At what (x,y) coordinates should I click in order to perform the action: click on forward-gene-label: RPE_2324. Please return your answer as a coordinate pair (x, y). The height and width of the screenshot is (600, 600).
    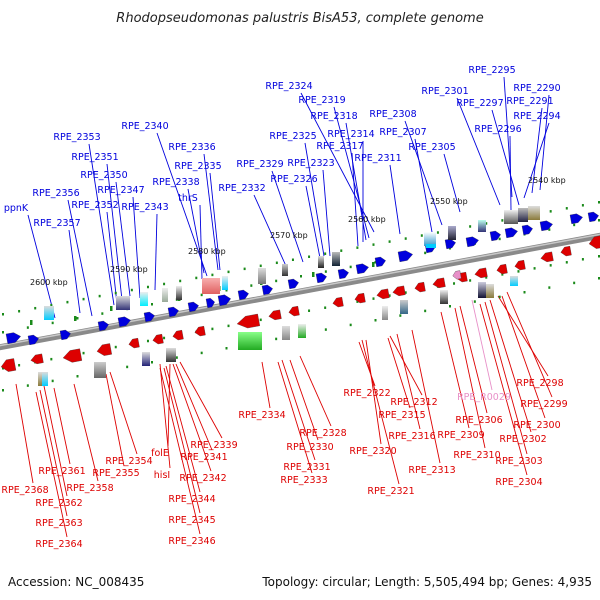
    Looking at the image, I should click on (288, 86).